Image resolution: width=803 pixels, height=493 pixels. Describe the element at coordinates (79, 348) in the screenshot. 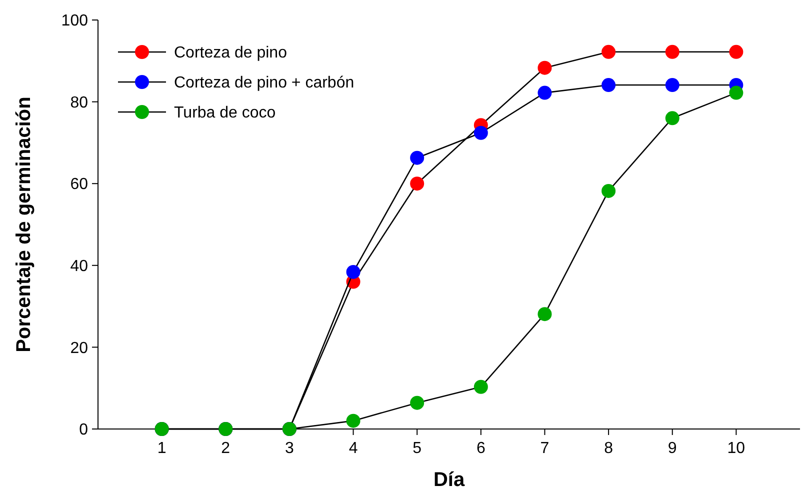

I see `y-tick-label: 20` at that location.